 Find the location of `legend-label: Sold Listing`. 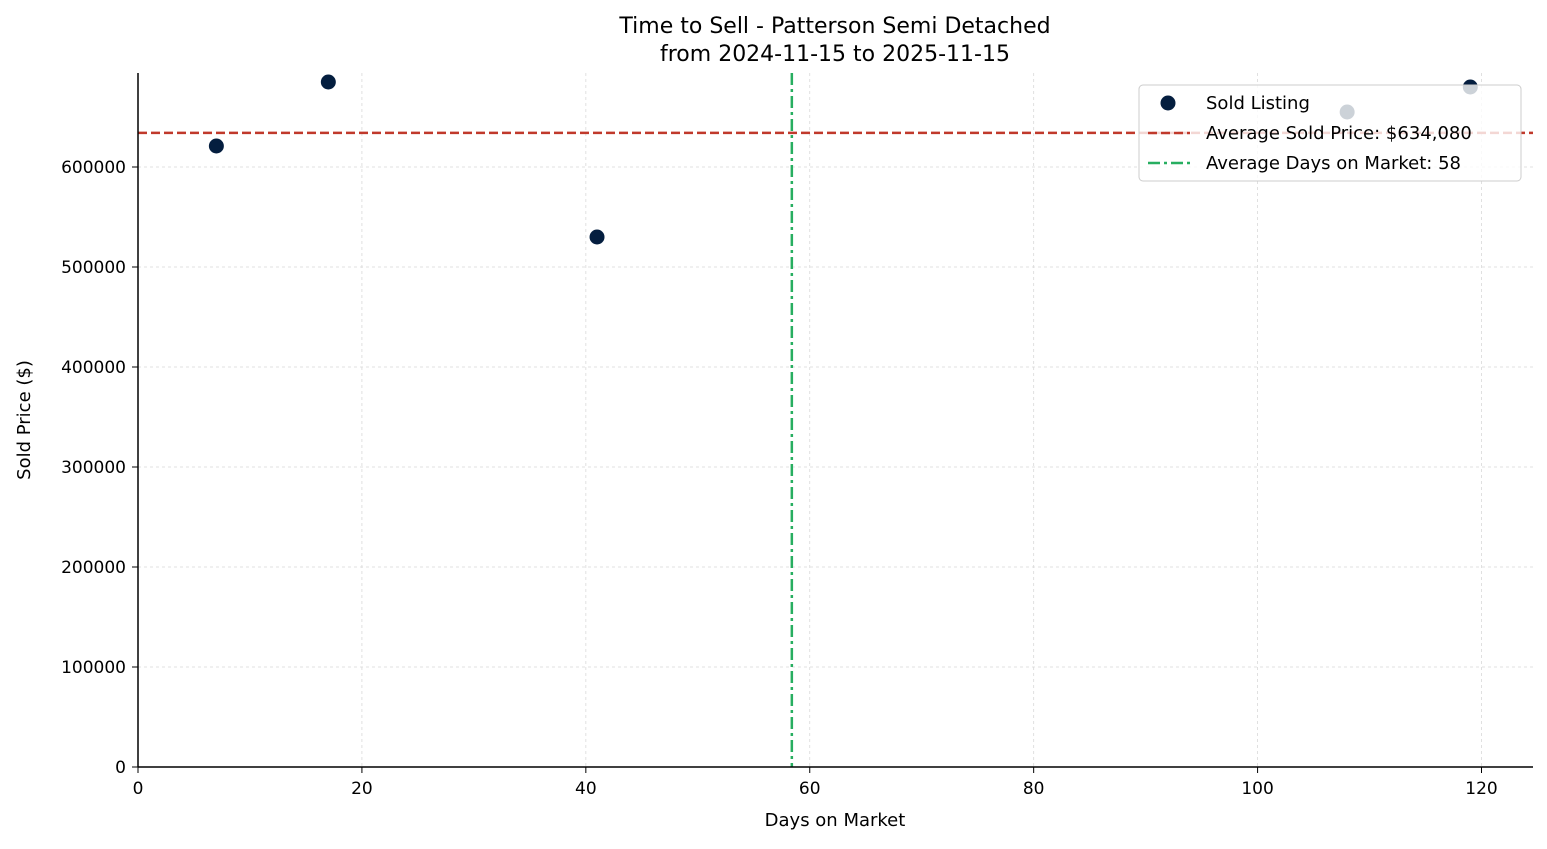

legend-label: Sold Listing is located at coordinates (1258, 103).